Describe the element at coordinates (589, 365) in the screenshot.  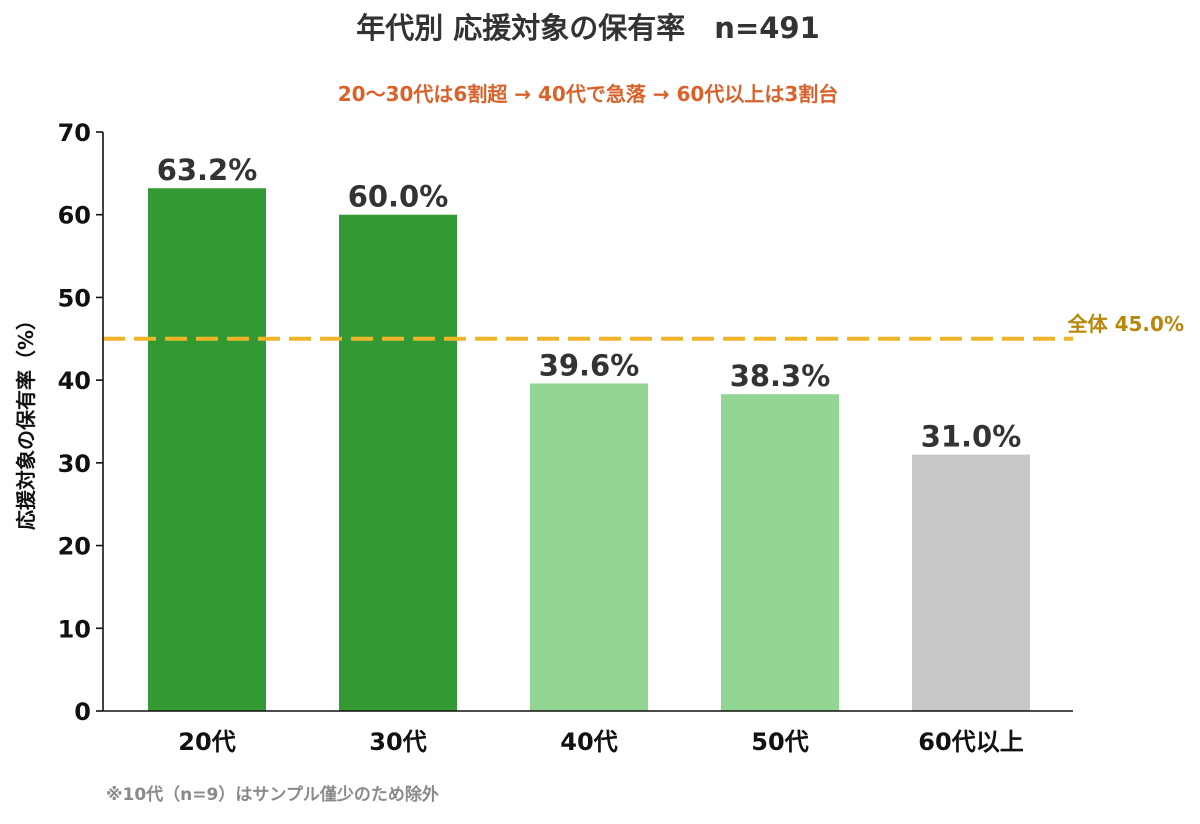
I see `data-label: 39.6%` at that location.